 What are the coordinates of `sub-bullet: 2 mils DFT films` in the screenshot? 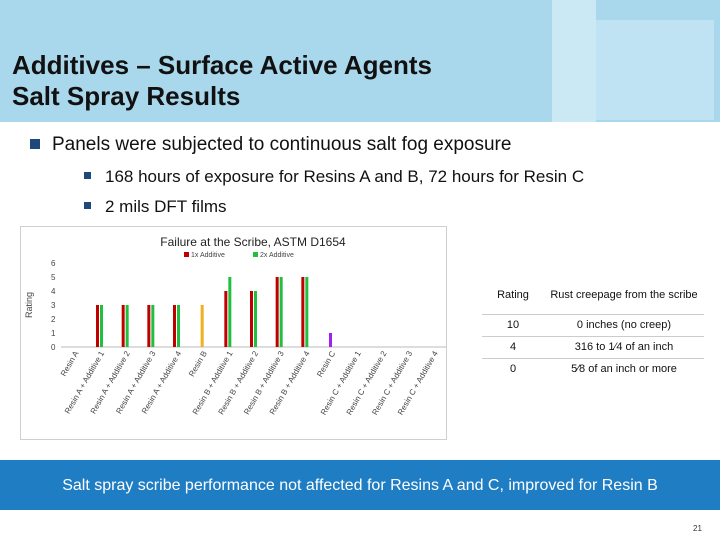 It's located at (155, 207).